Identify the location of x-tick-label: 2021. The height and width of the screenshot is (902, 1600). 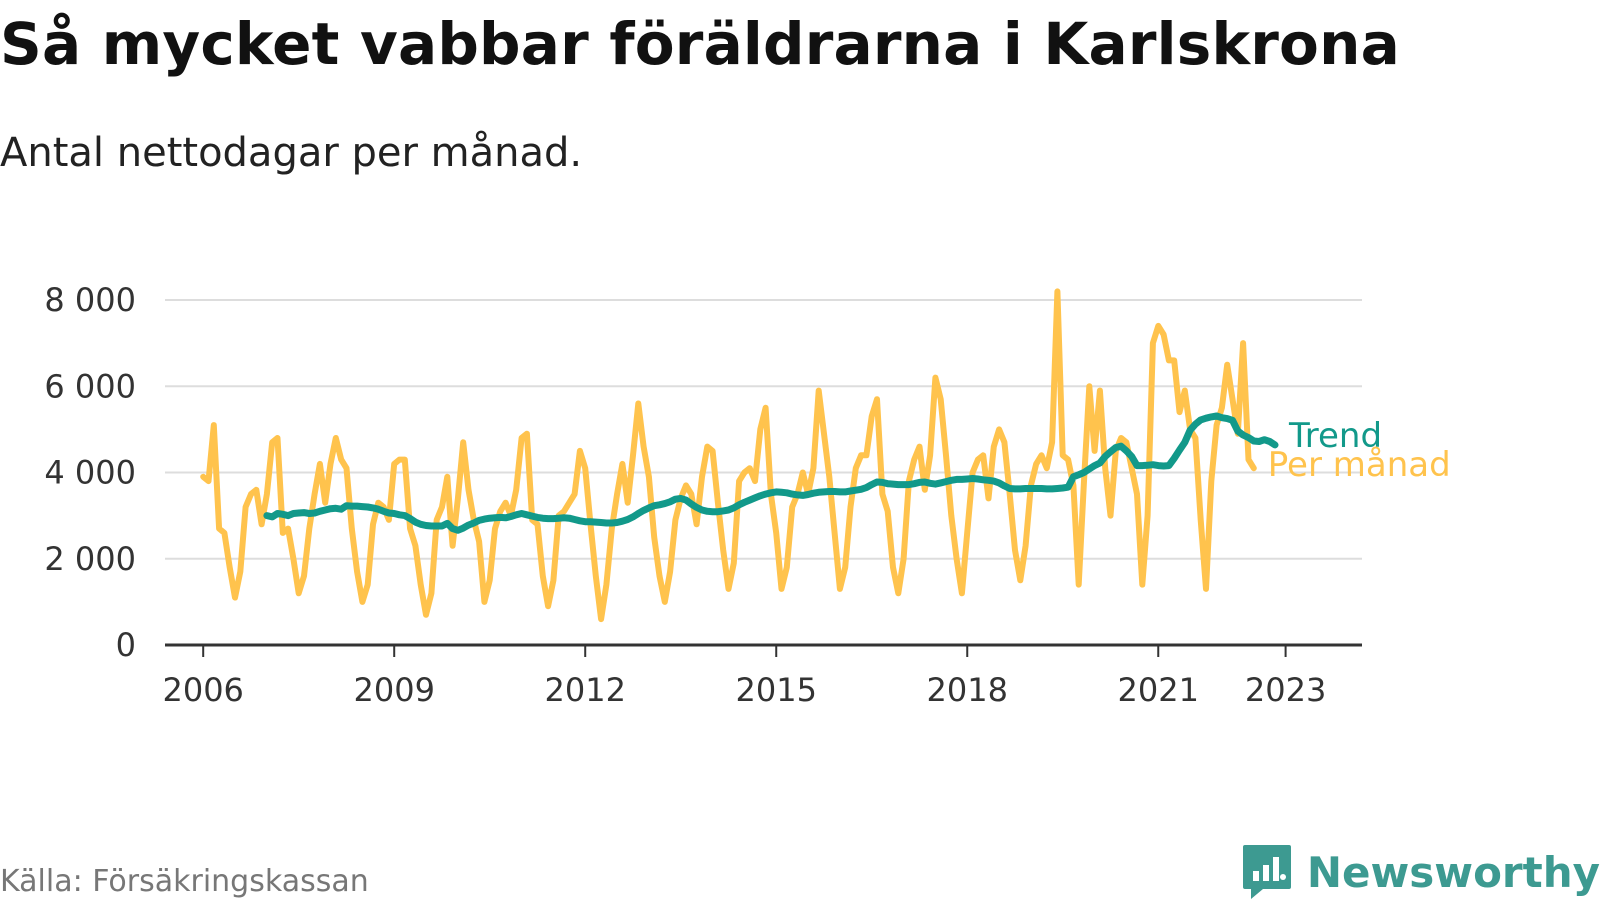
(1158, 690).